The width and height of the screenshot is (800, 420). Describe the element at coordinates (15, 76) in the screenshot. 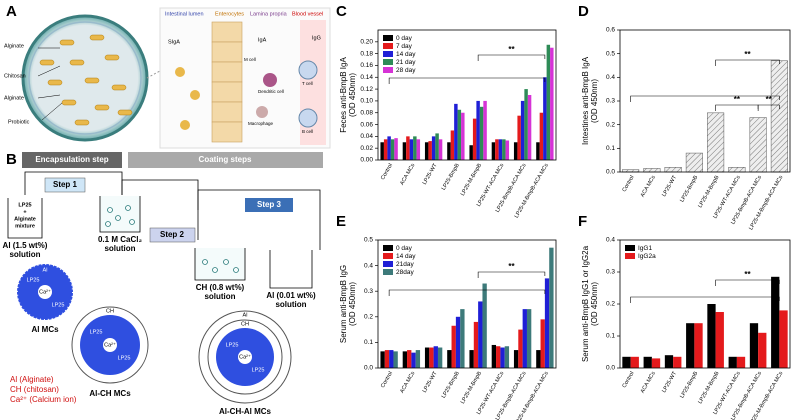

I see `capsule-label: Chitosan` at that location.